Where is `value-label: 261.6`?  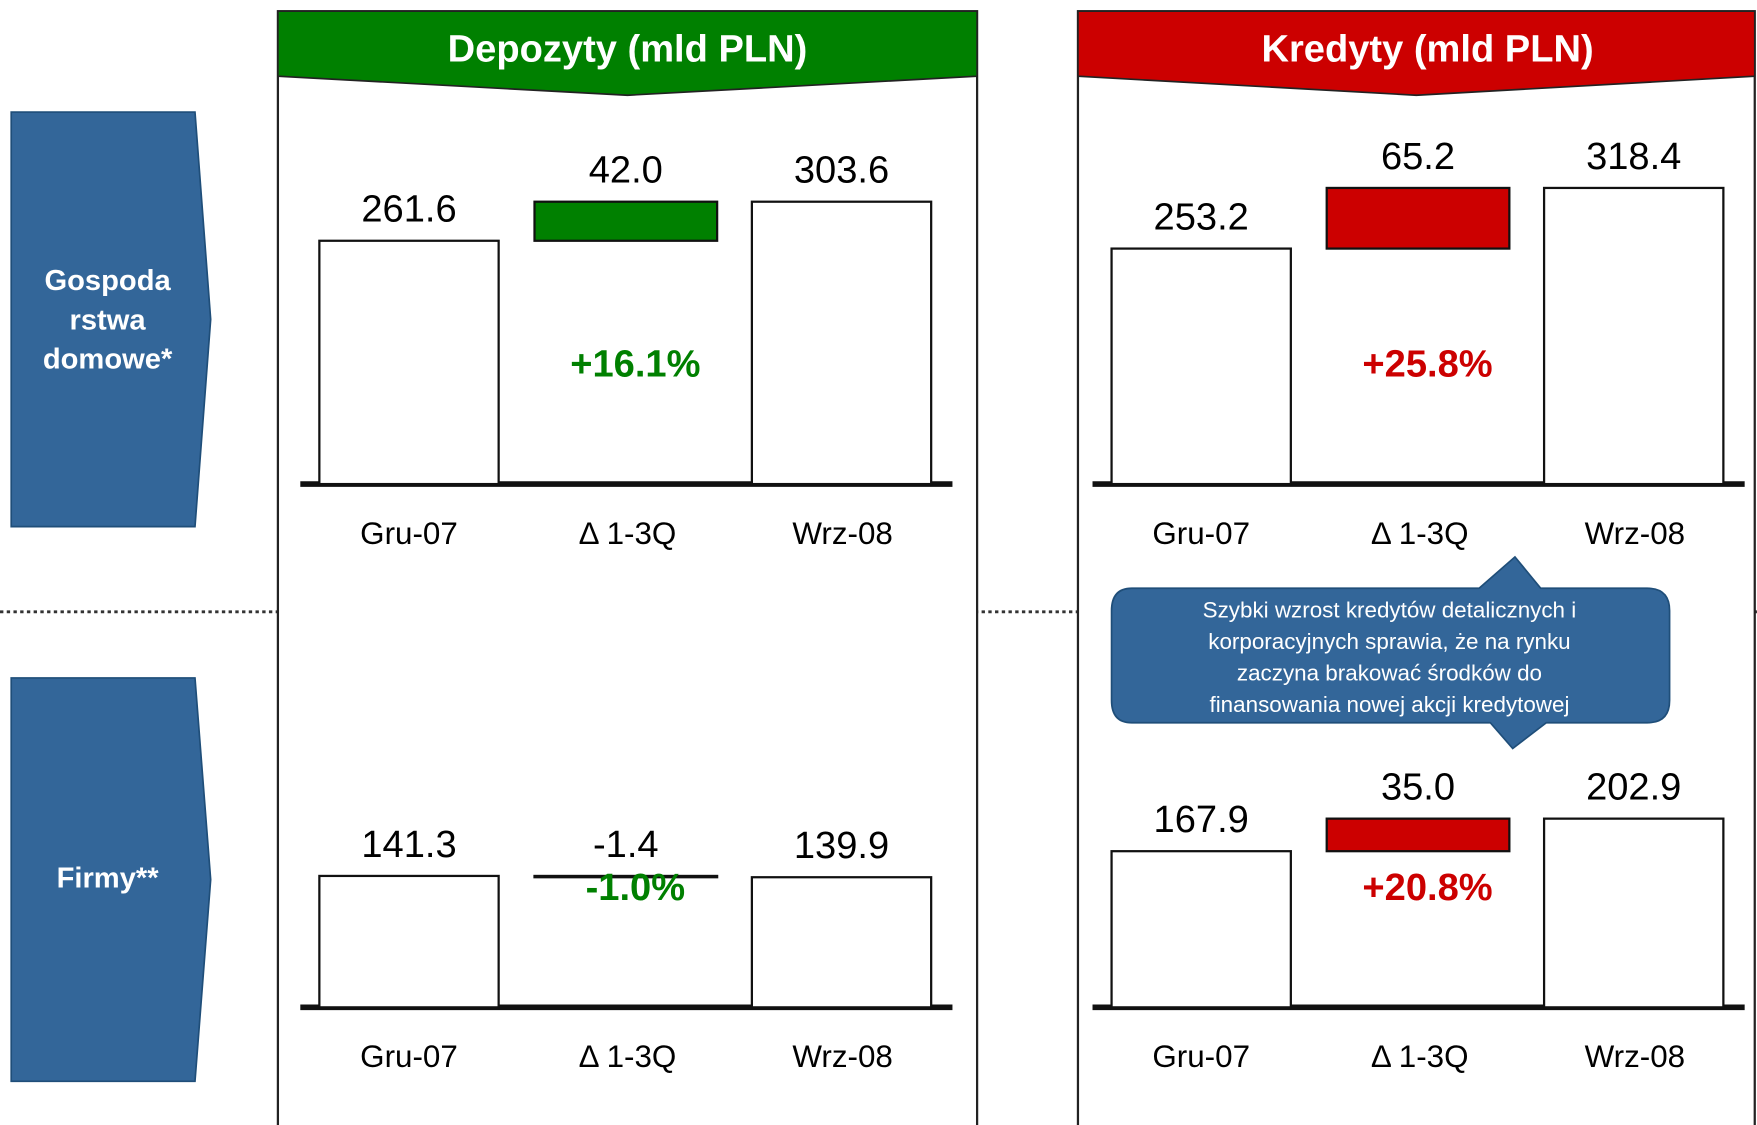
value-label: 261.6 is located at coordinates (408, 210).